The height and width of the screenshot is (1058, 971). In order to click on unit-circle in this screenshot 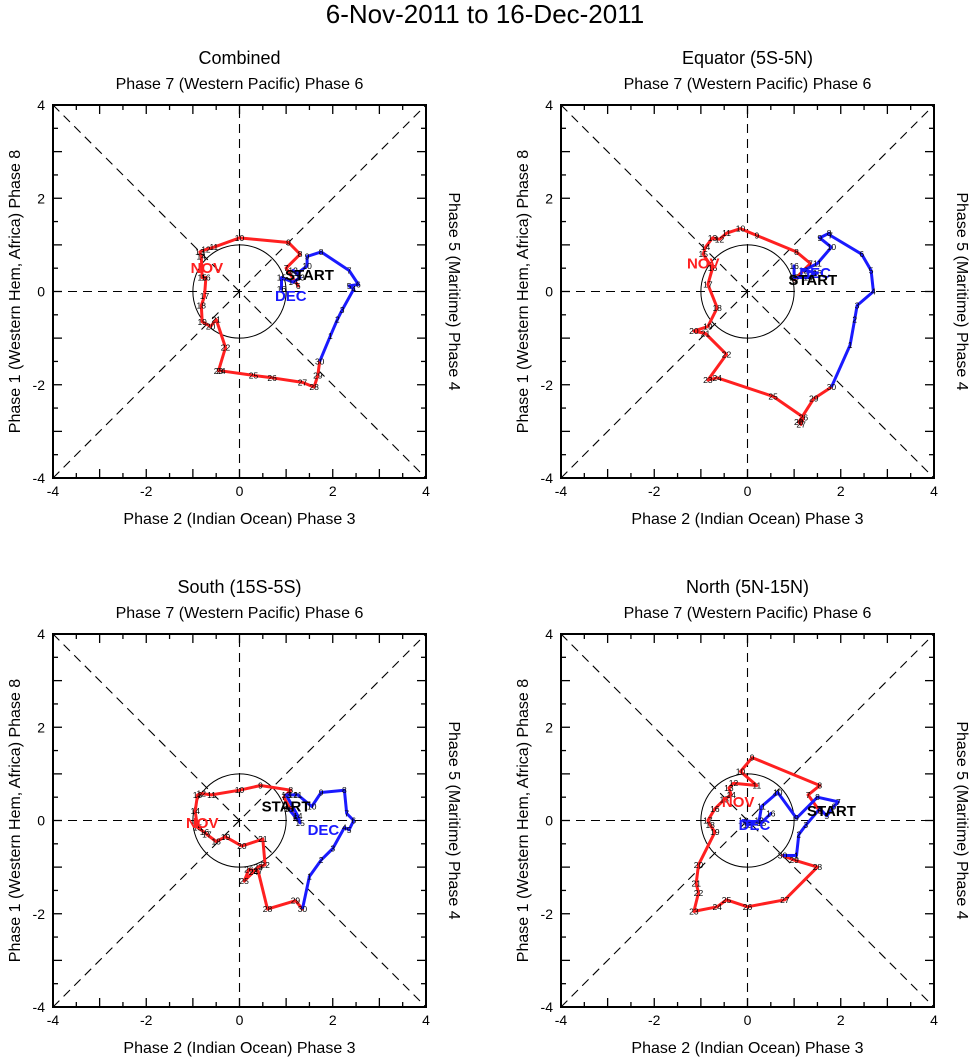, I will do `click(239, 820)`.